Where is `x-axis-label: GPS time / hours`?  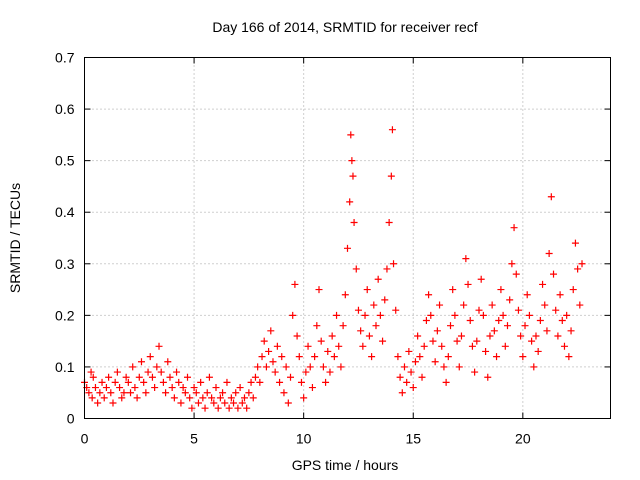 x-axis-label: GPS time / hours is located at coordinates (345, 465).